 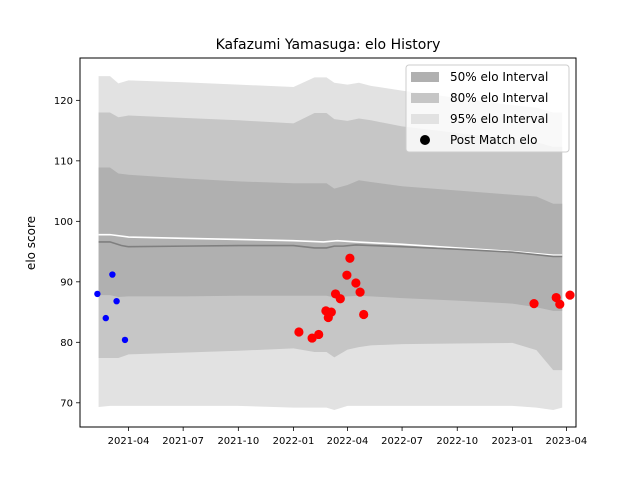 What do you see at coordinates (63, 222) in the screenshot?
I see `y-tick-label: 100` at bounding box center [63, 222].